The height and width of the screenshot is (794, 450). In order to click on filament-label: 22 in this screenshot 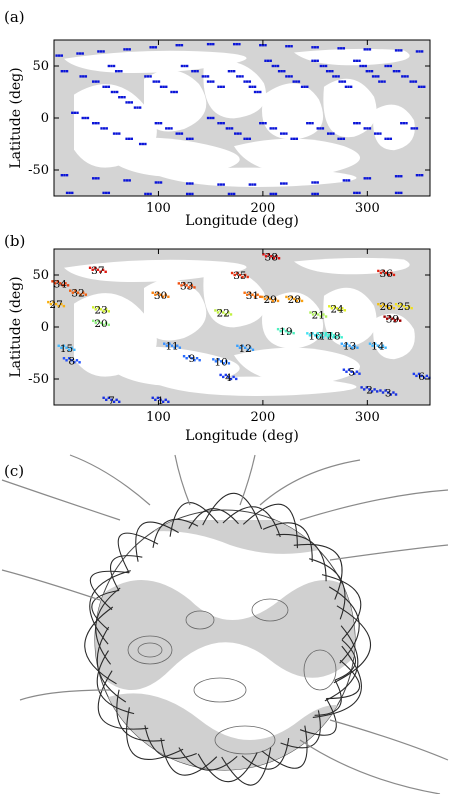, I will do `click(223, 313)`.